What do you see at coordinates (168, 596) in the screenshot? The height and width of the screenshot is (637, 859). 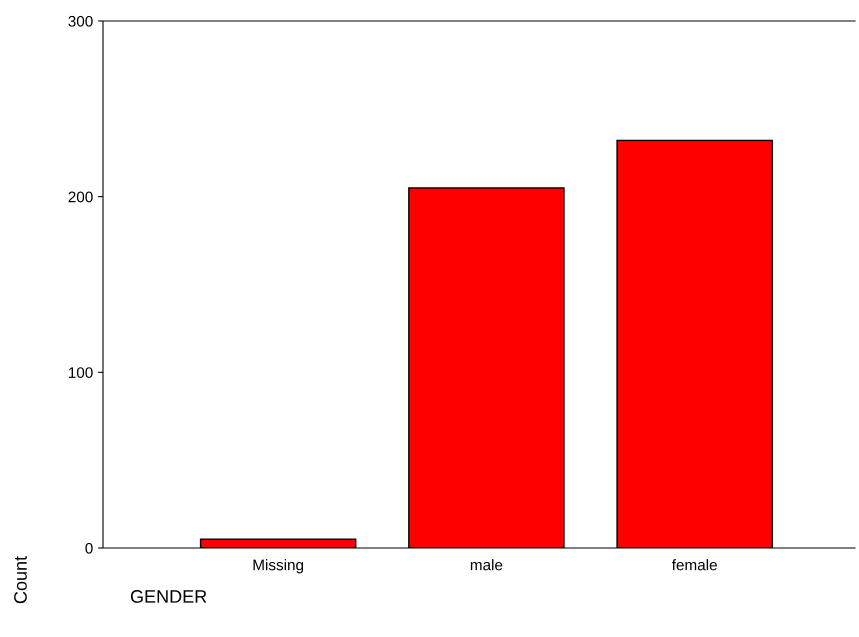 I see `x-axis-title: GENDER` at bounding box center [168, 596].